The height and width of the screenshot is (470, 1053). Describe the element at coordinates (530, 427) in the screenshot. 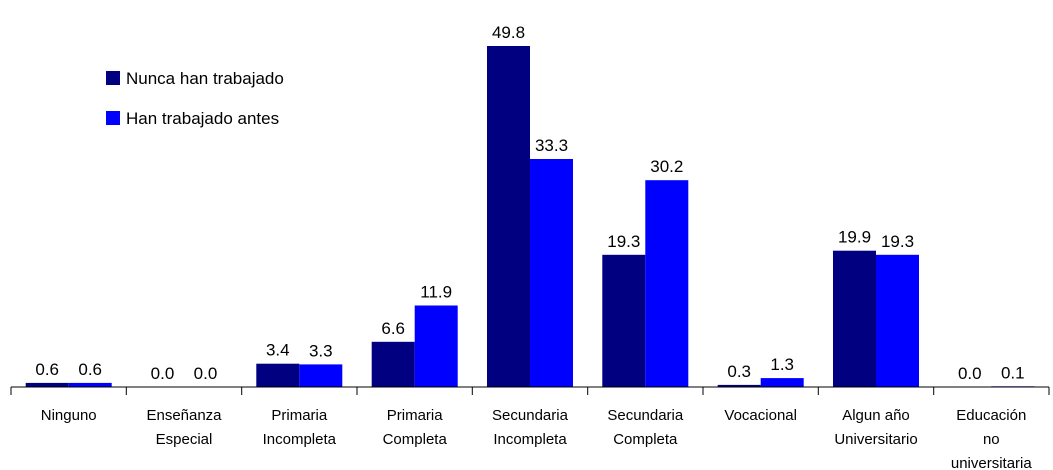

I see `x-tick-label-5: Secundaria Incompleta` at that location.